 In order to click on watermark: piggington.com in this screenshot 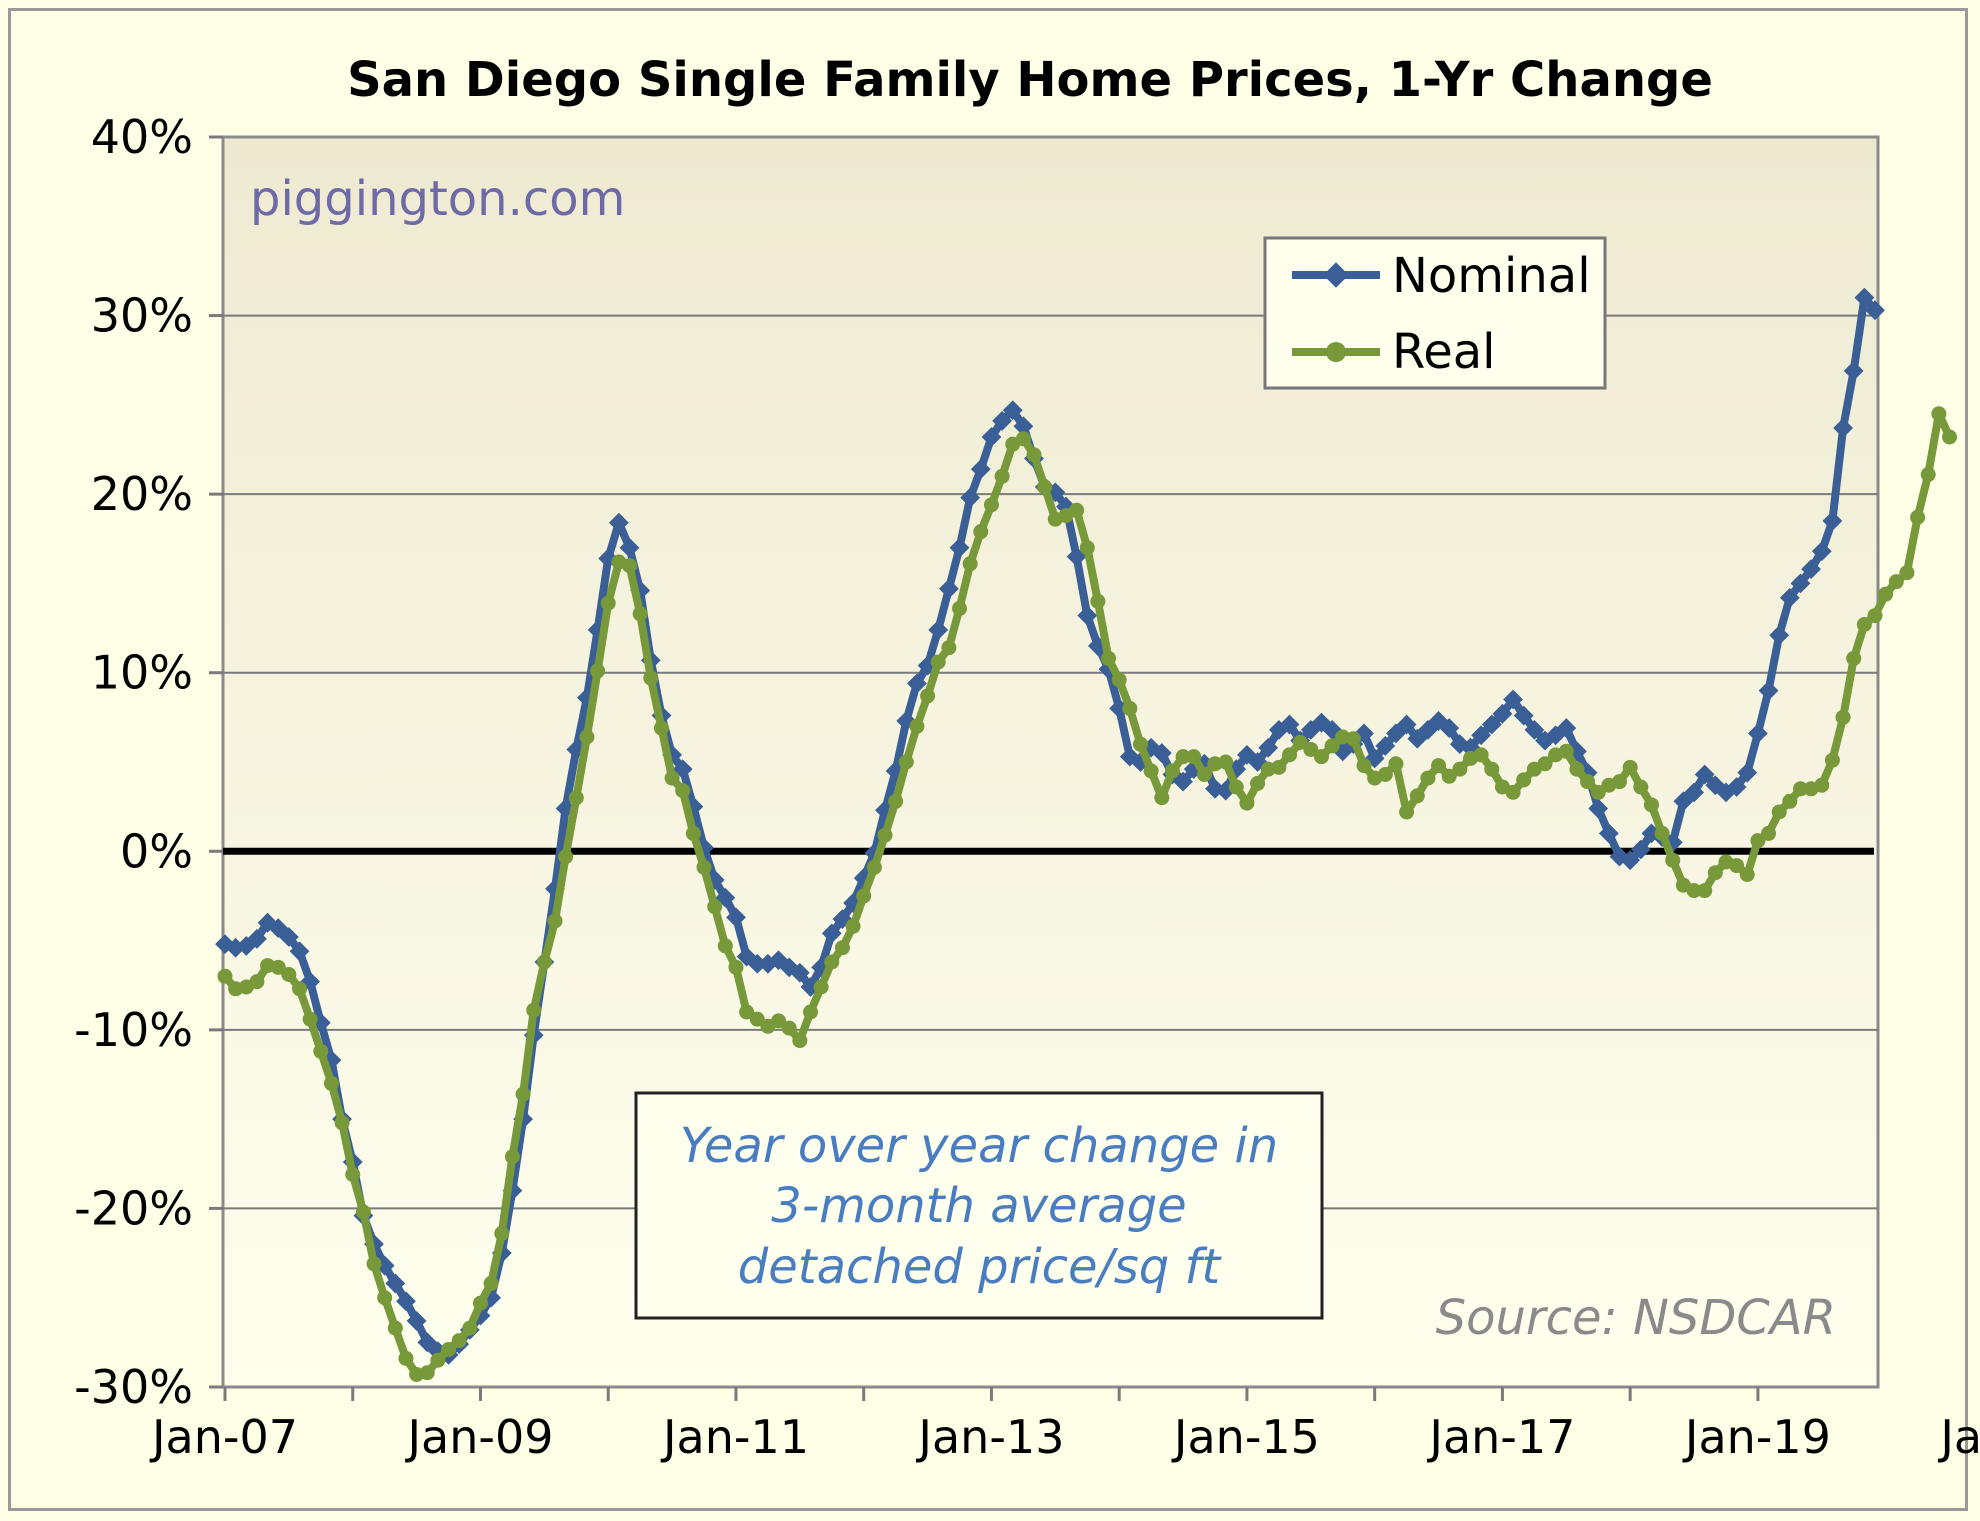, I will do `click(437, 199)`.